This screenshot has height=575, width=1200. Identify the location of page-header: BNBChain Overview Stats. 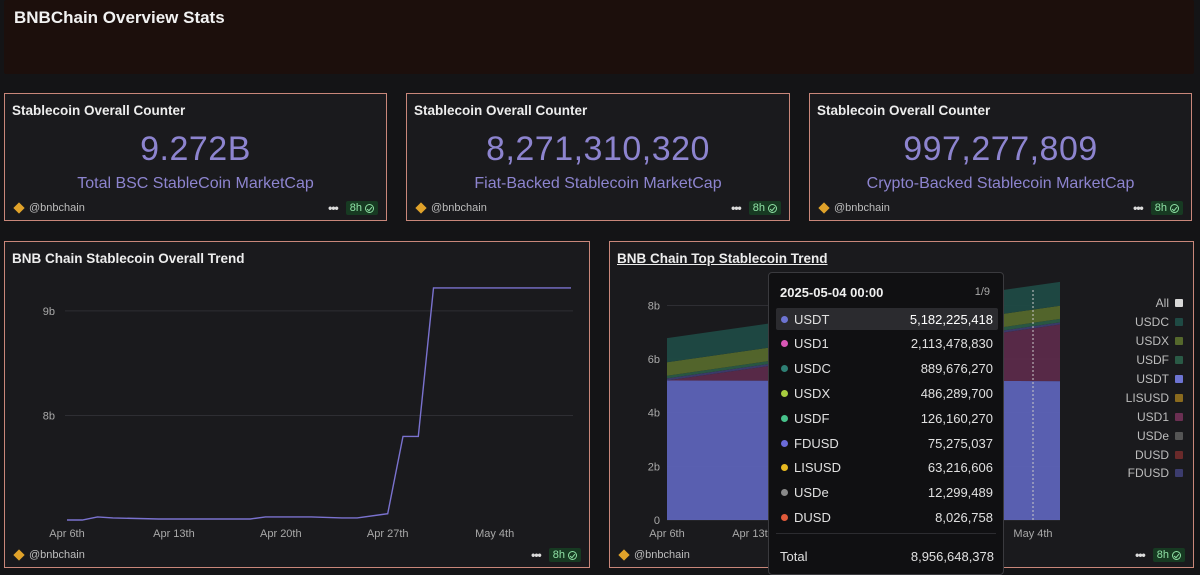
(599, 37).